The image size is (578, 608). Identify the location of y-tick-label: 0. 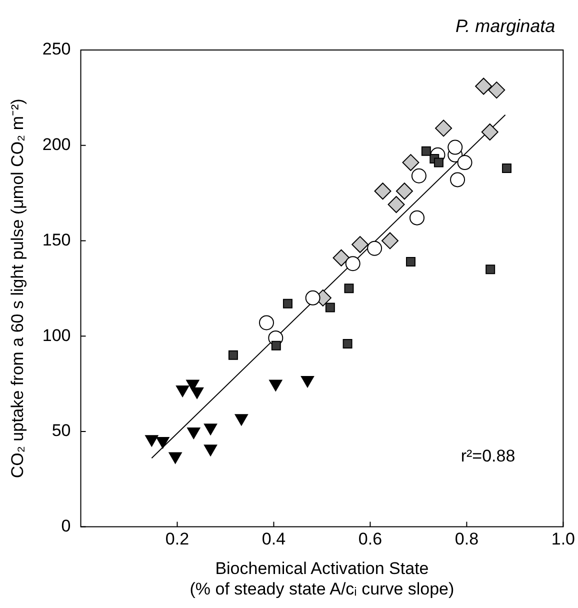
(66, 526).